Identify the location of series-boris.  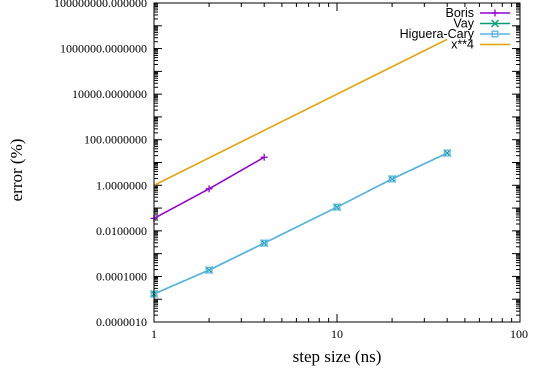
(209, 187).